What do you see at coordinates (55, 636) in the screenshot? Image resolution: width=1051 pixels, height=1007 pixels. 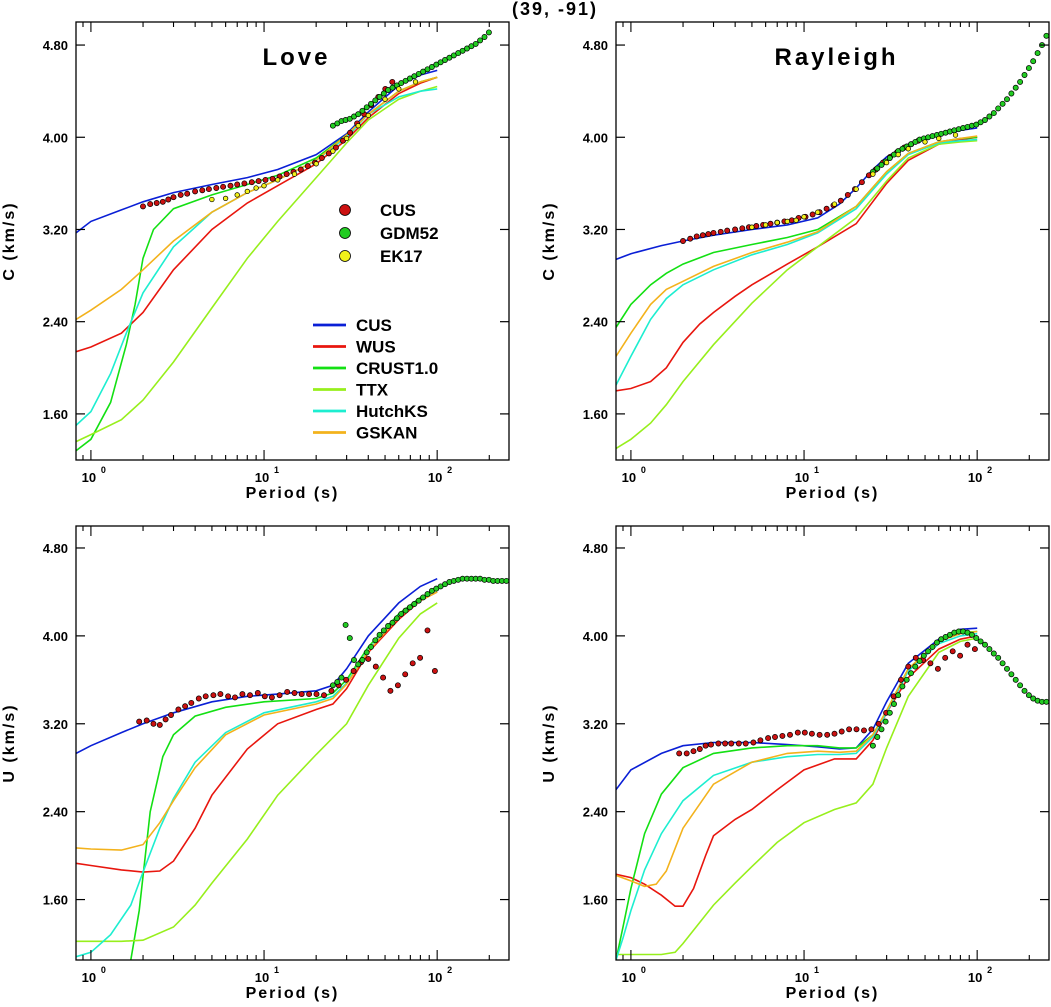 I see `y-tick-label: 4.00` at bounding box center [55, 636].